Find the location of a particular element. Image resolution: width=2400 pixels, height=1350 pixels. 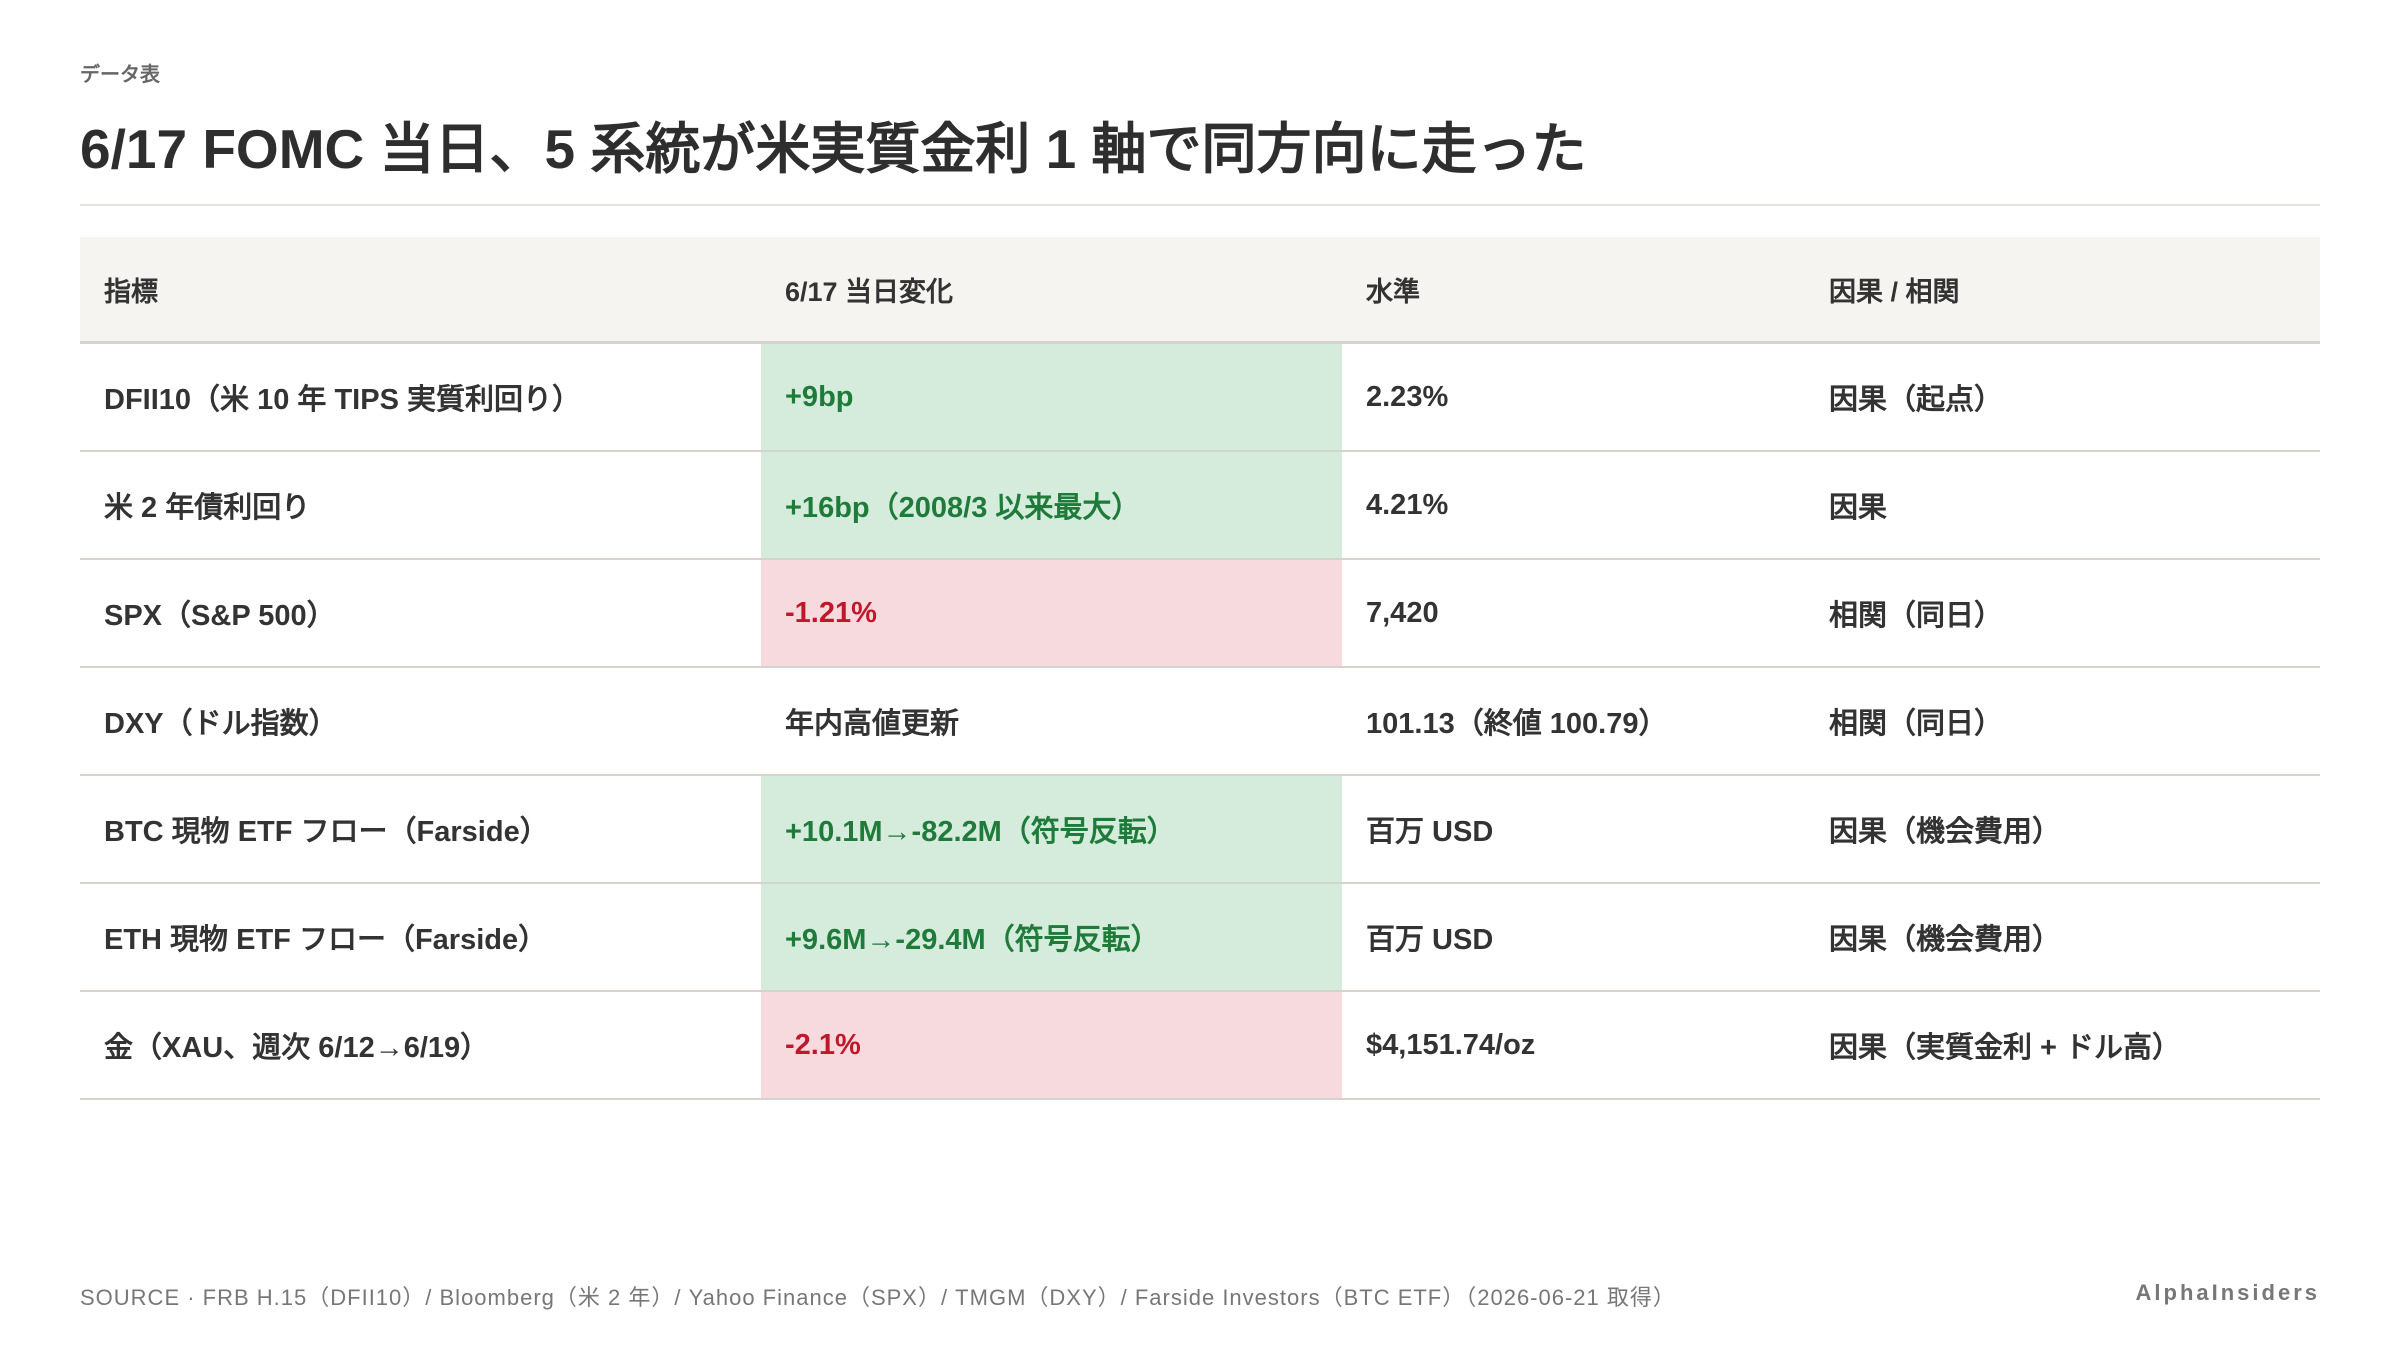

column-header: 因果 / 相関 is located at coordinates (1894, 291).